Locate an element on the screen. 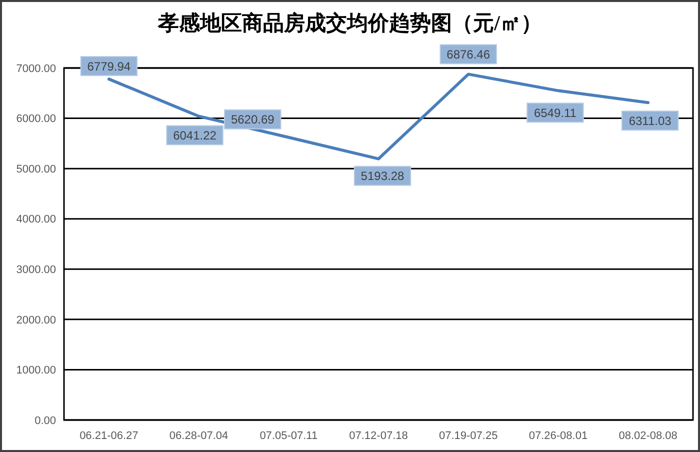  data-label: 6876.46 is located at coordinates (468, 54).